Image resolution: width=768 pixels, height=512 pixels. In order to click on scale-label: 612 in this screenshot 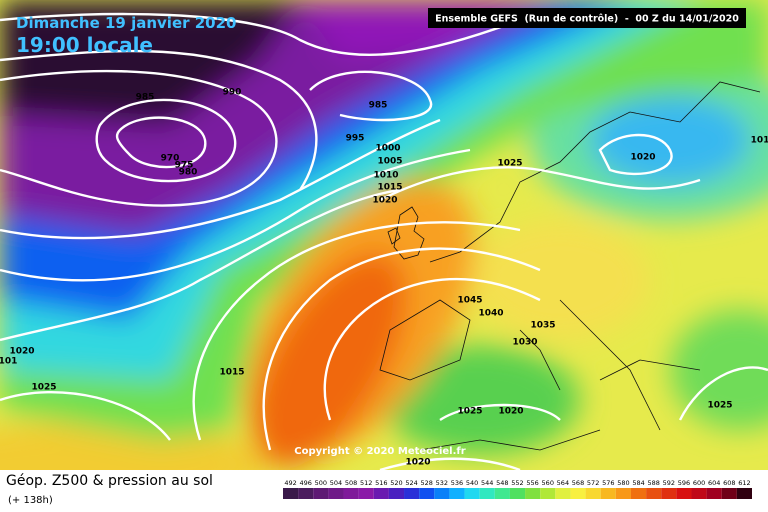, I will do `click(744, 483)`.